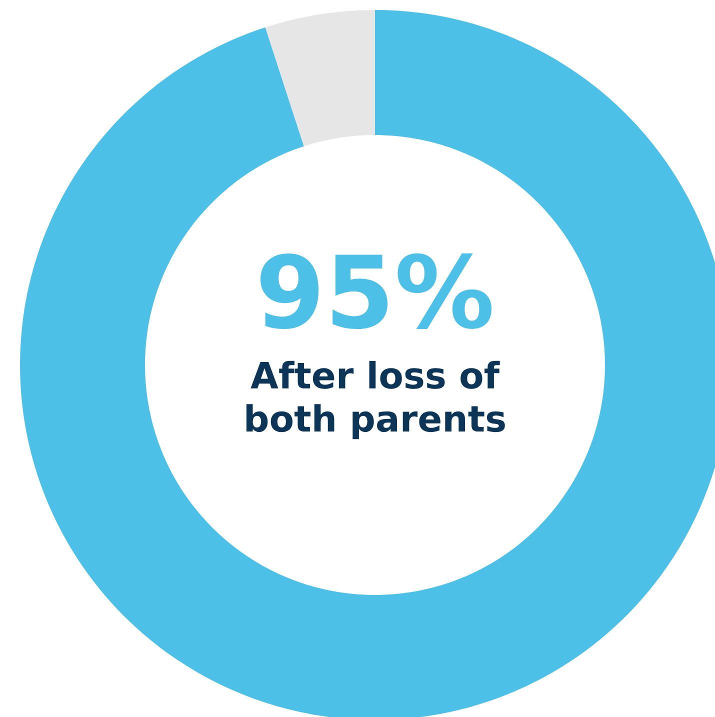 This screenshot has width=715, height=717. What do you see at coordinates (376, 291) in the screenshot?
I see `data-label: 95%` at bounding box center [376, 291].